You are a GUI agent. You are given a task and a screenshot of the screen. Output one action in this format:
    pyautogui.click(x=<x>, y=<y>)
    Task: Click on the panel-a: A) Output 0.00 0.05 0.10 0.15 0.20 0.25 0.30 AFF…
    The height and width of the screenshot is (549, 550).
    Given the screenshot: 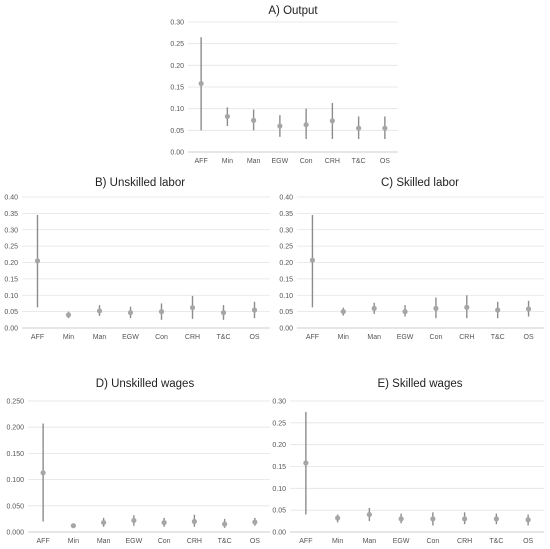 What is the action you would take?
    pyautogui.click(x=284, y=85)
    